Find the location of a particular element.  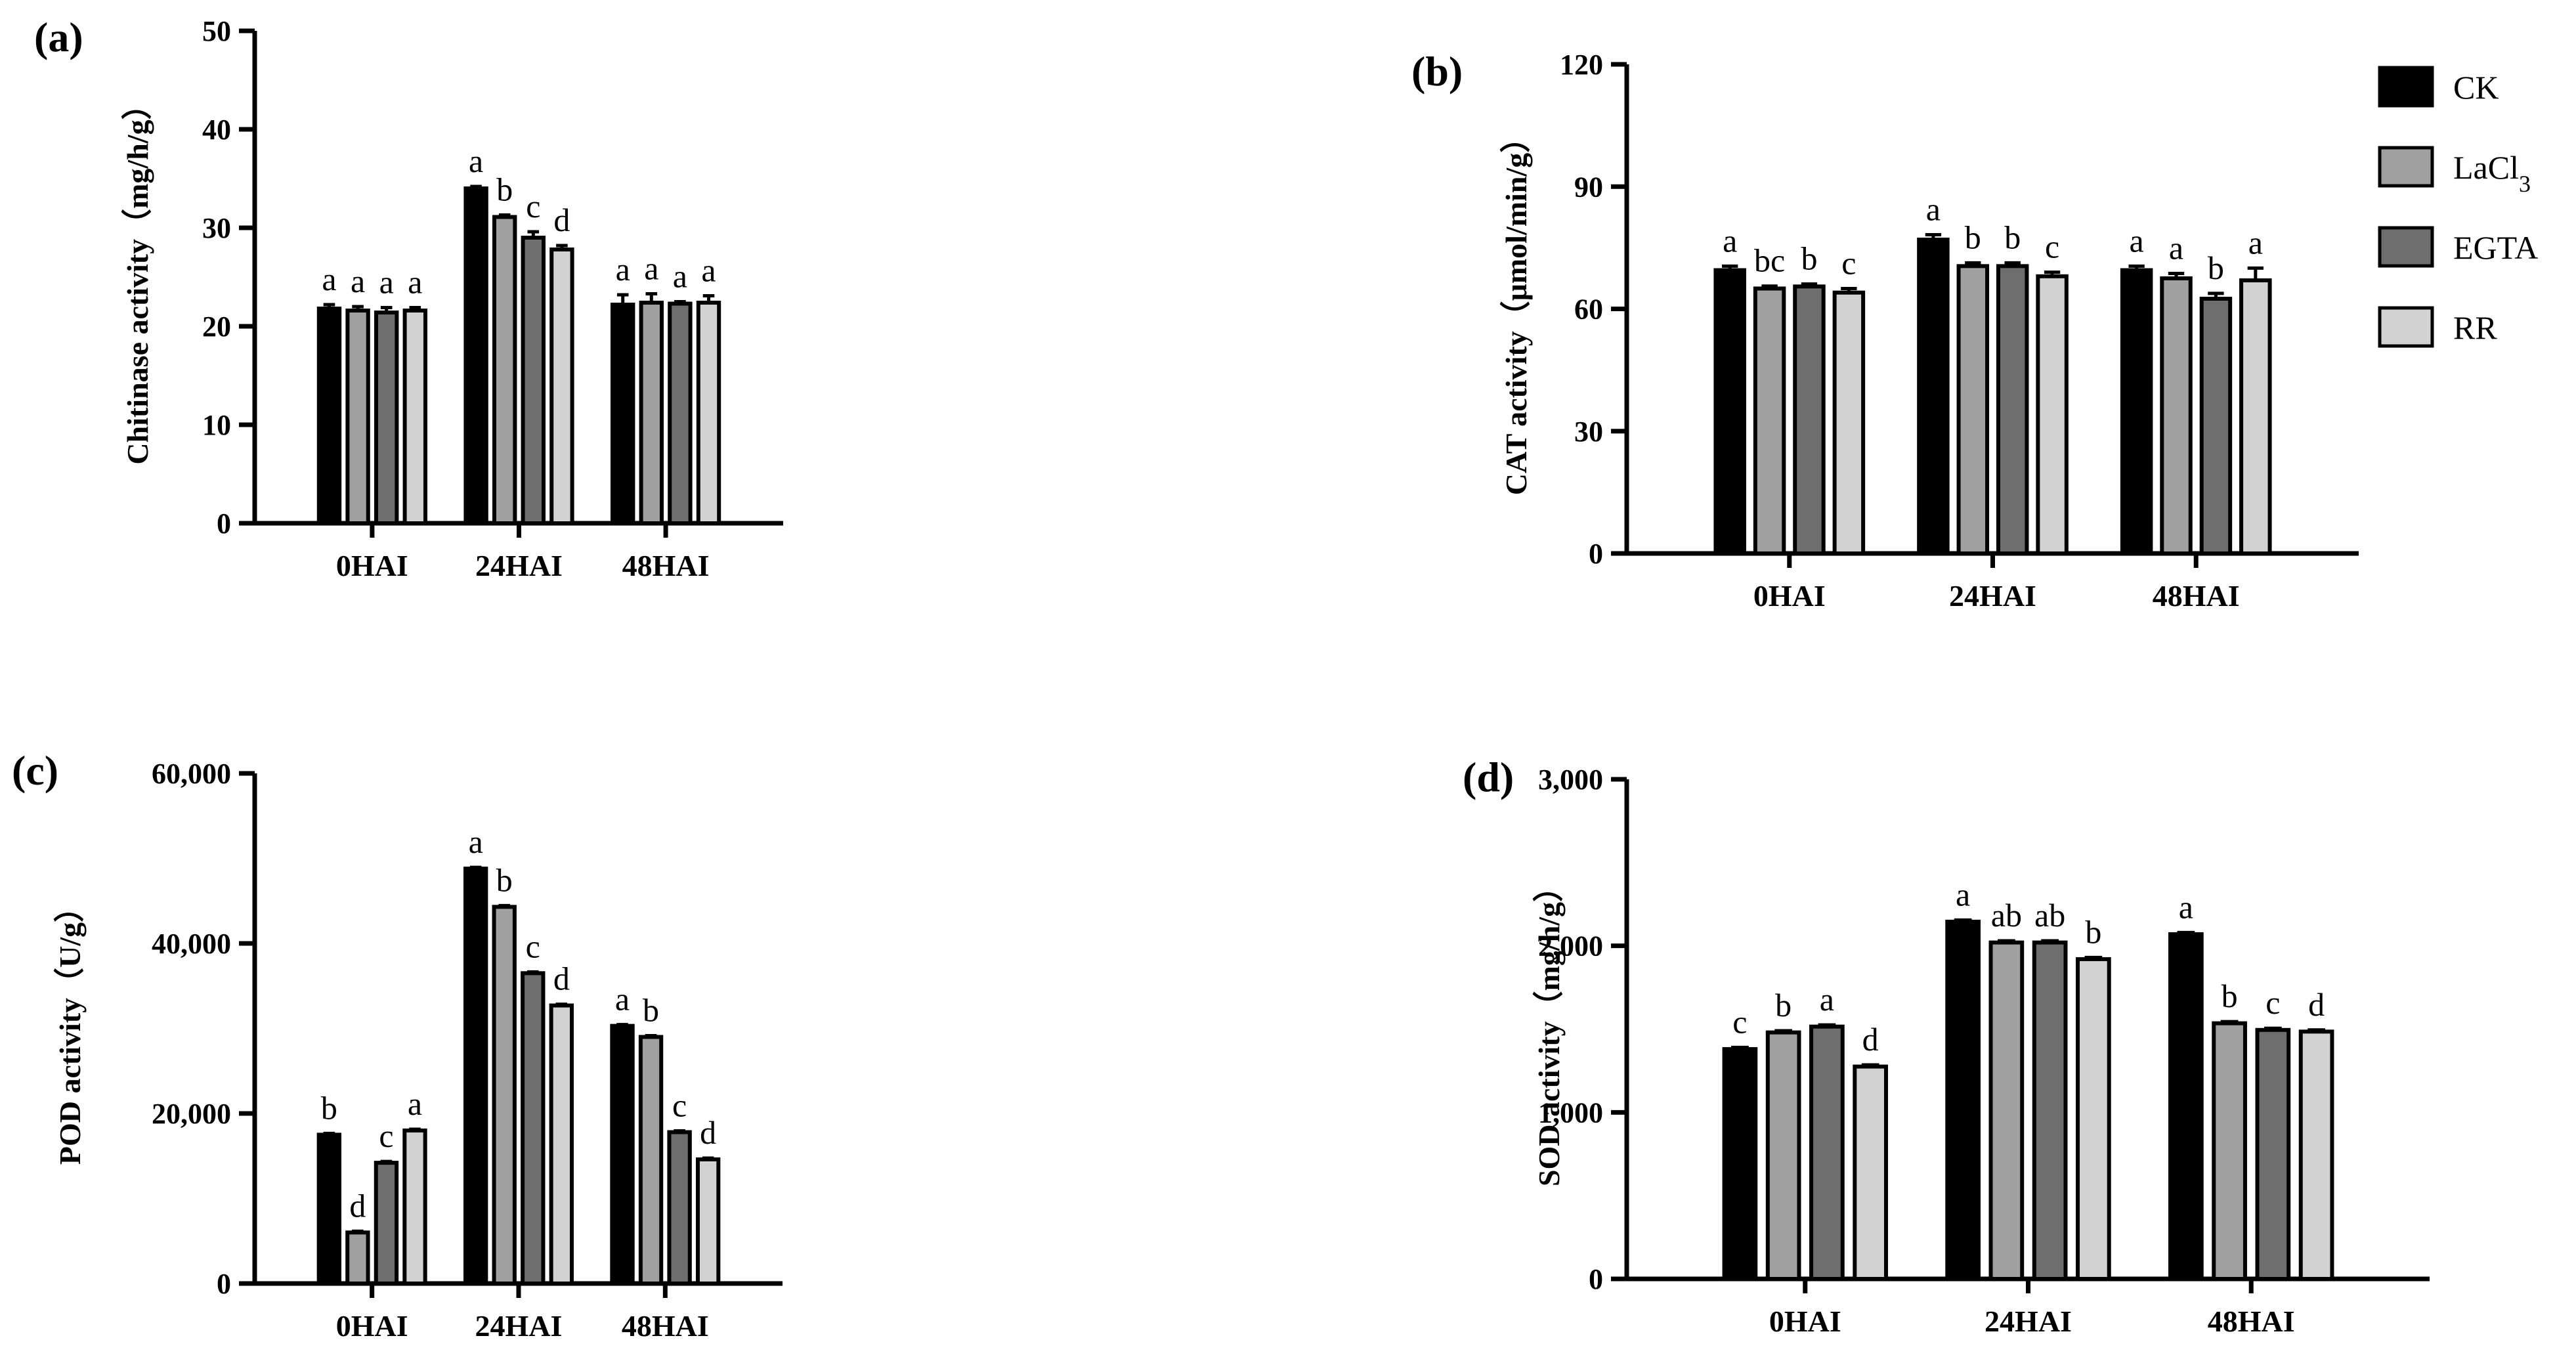

legend-item-egta: EGTA is located at coordinates (2458, 247).